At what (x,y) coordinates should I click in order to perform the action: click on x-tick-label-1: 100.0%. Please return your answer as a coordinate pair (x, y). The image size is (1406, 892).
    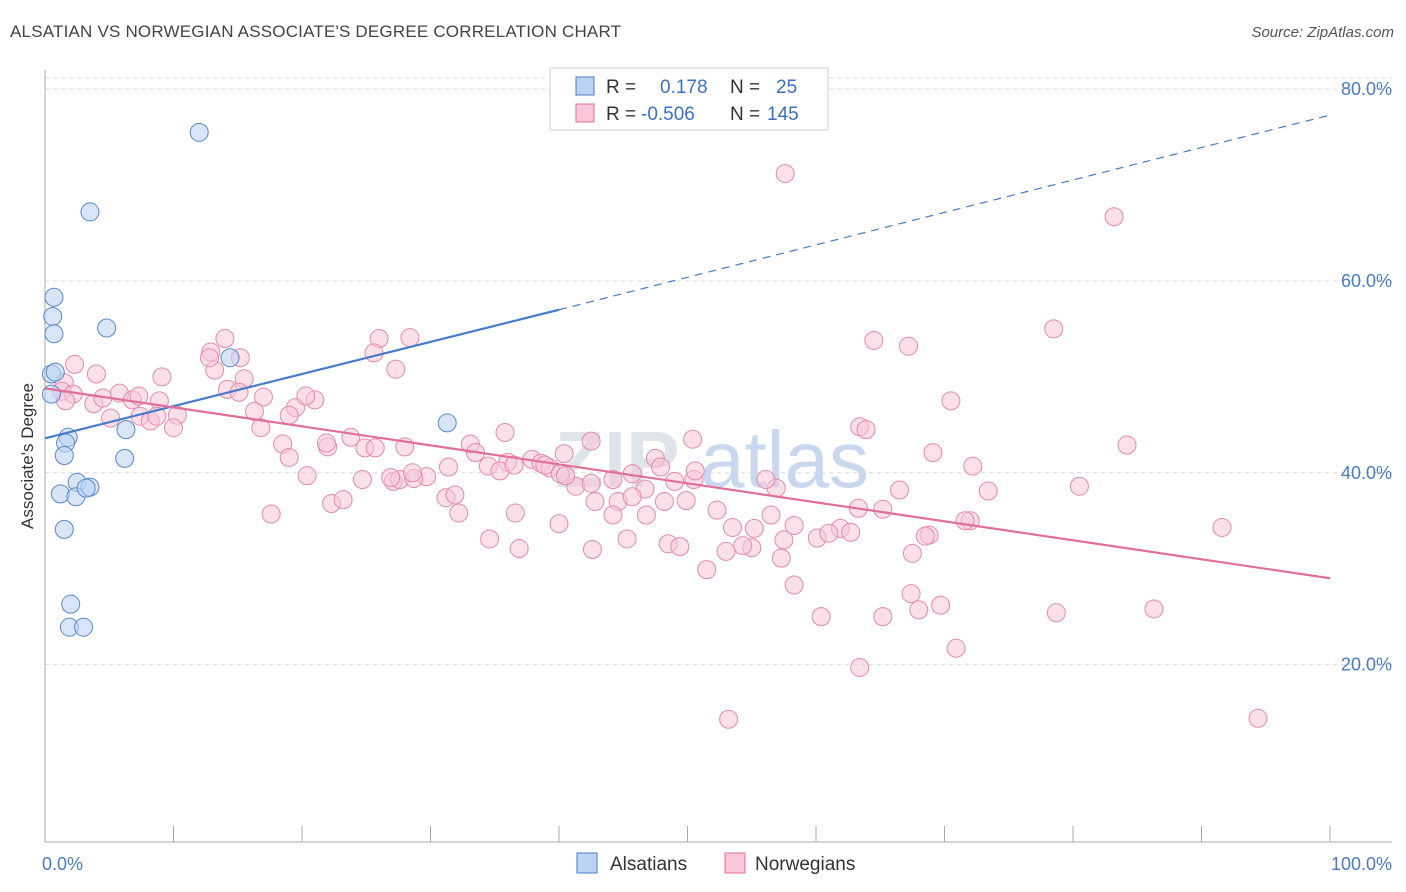
    Looking at the image, I should click on (1361, 864).